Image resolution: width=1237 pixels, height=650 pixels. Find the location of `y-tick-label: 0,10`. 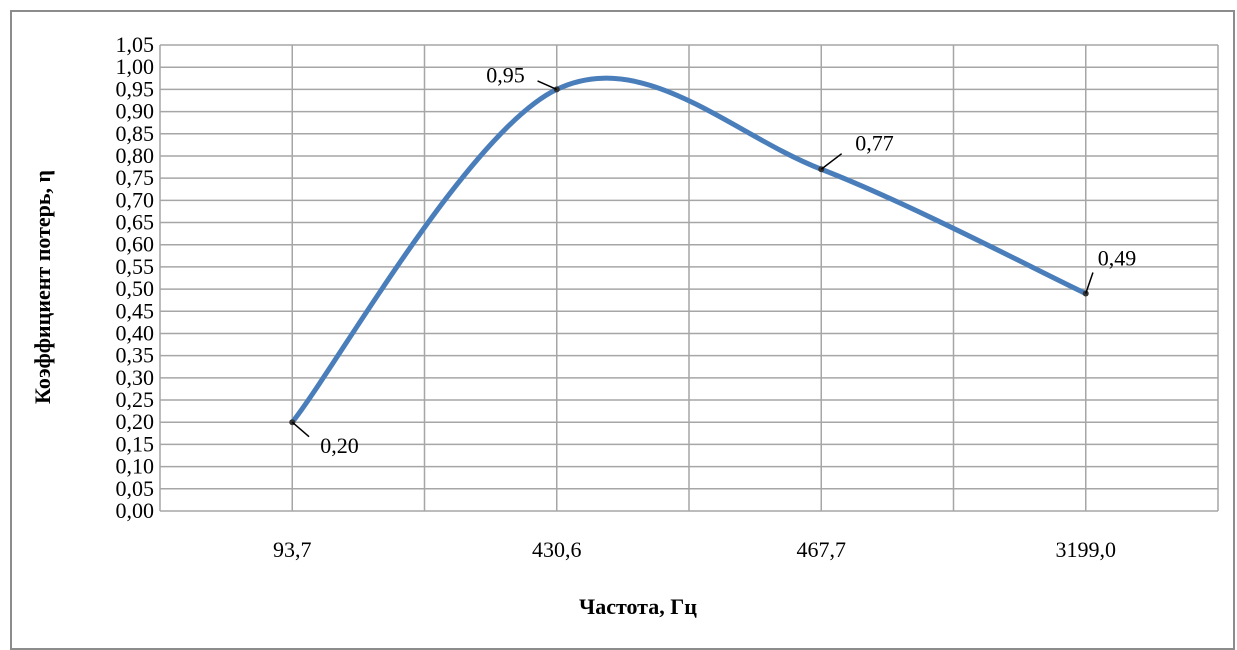

y-tick-label: 0,10 is located at coordinates (135, 466).